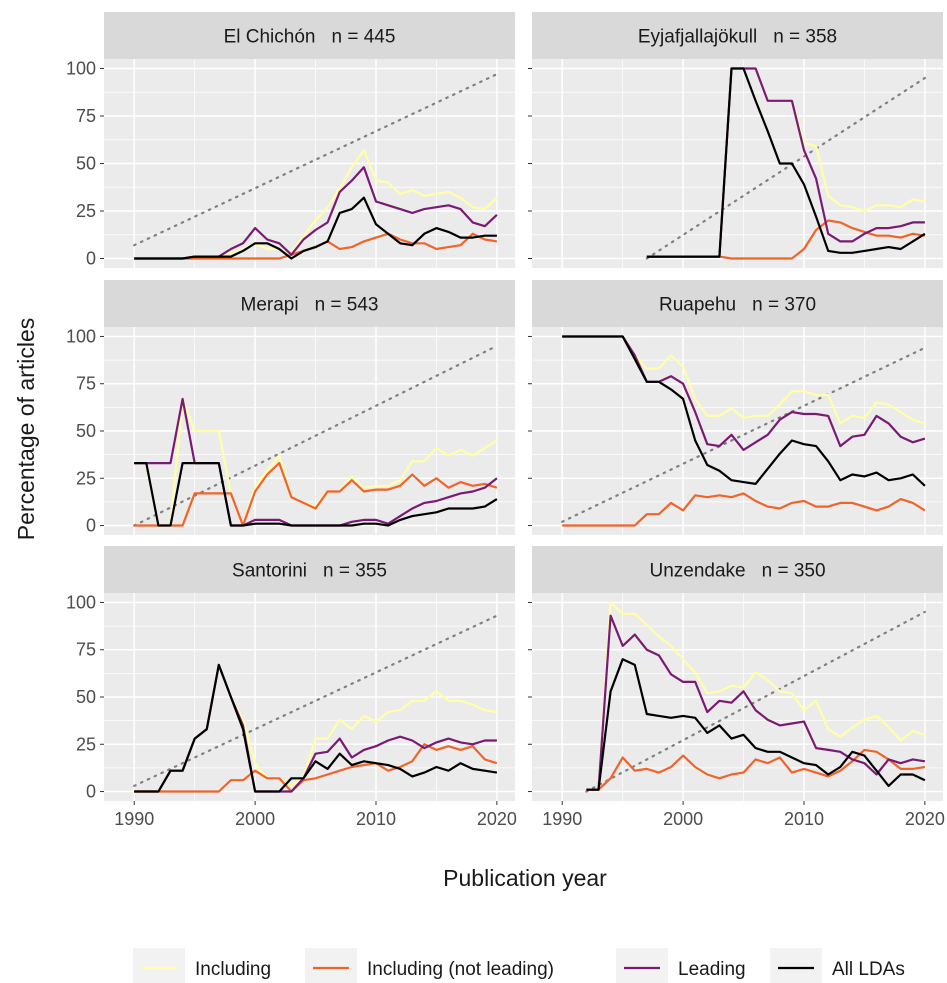 Image resolution: width=947 pixels, height=983 pixels. I want to click on facet-volcano-name: Eyjafjallajökull, so click(697, 37).